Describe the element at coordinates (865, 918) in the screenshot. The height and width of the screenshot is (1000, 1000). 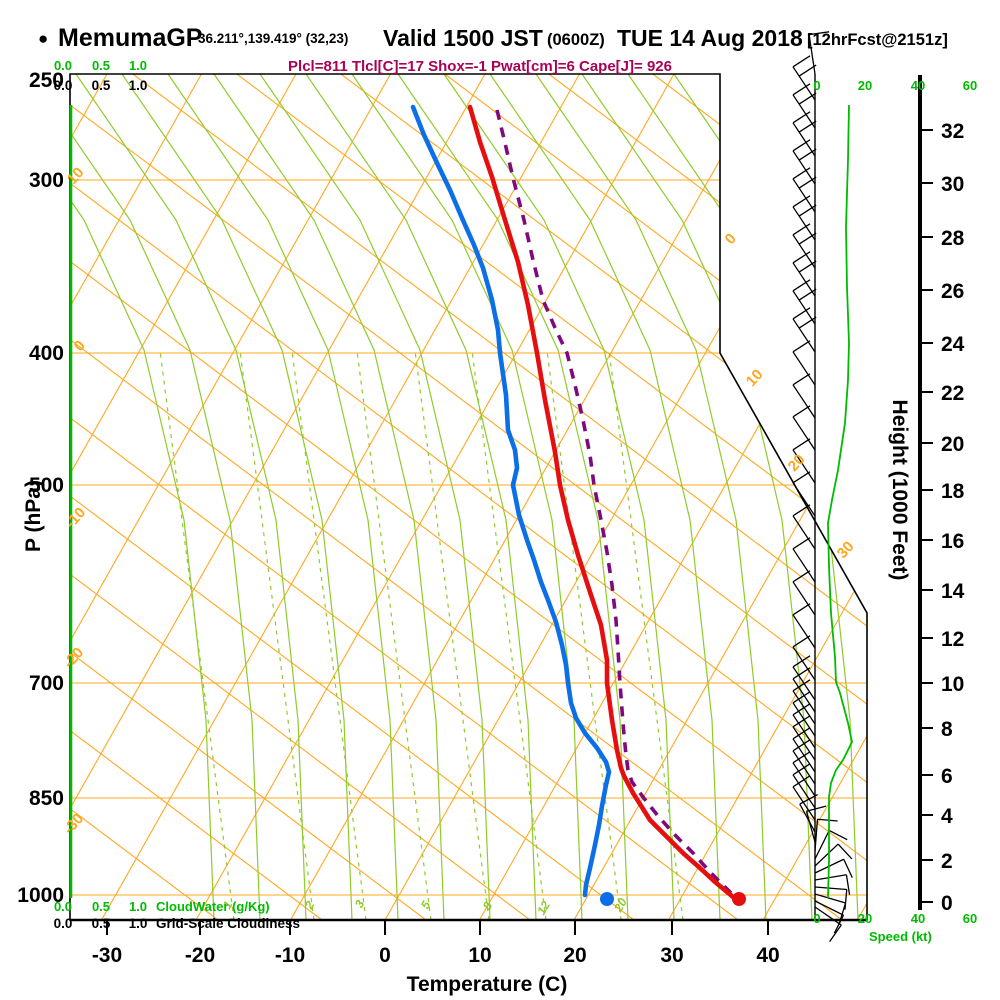
I see `speed-tick-label: 20` at that location.